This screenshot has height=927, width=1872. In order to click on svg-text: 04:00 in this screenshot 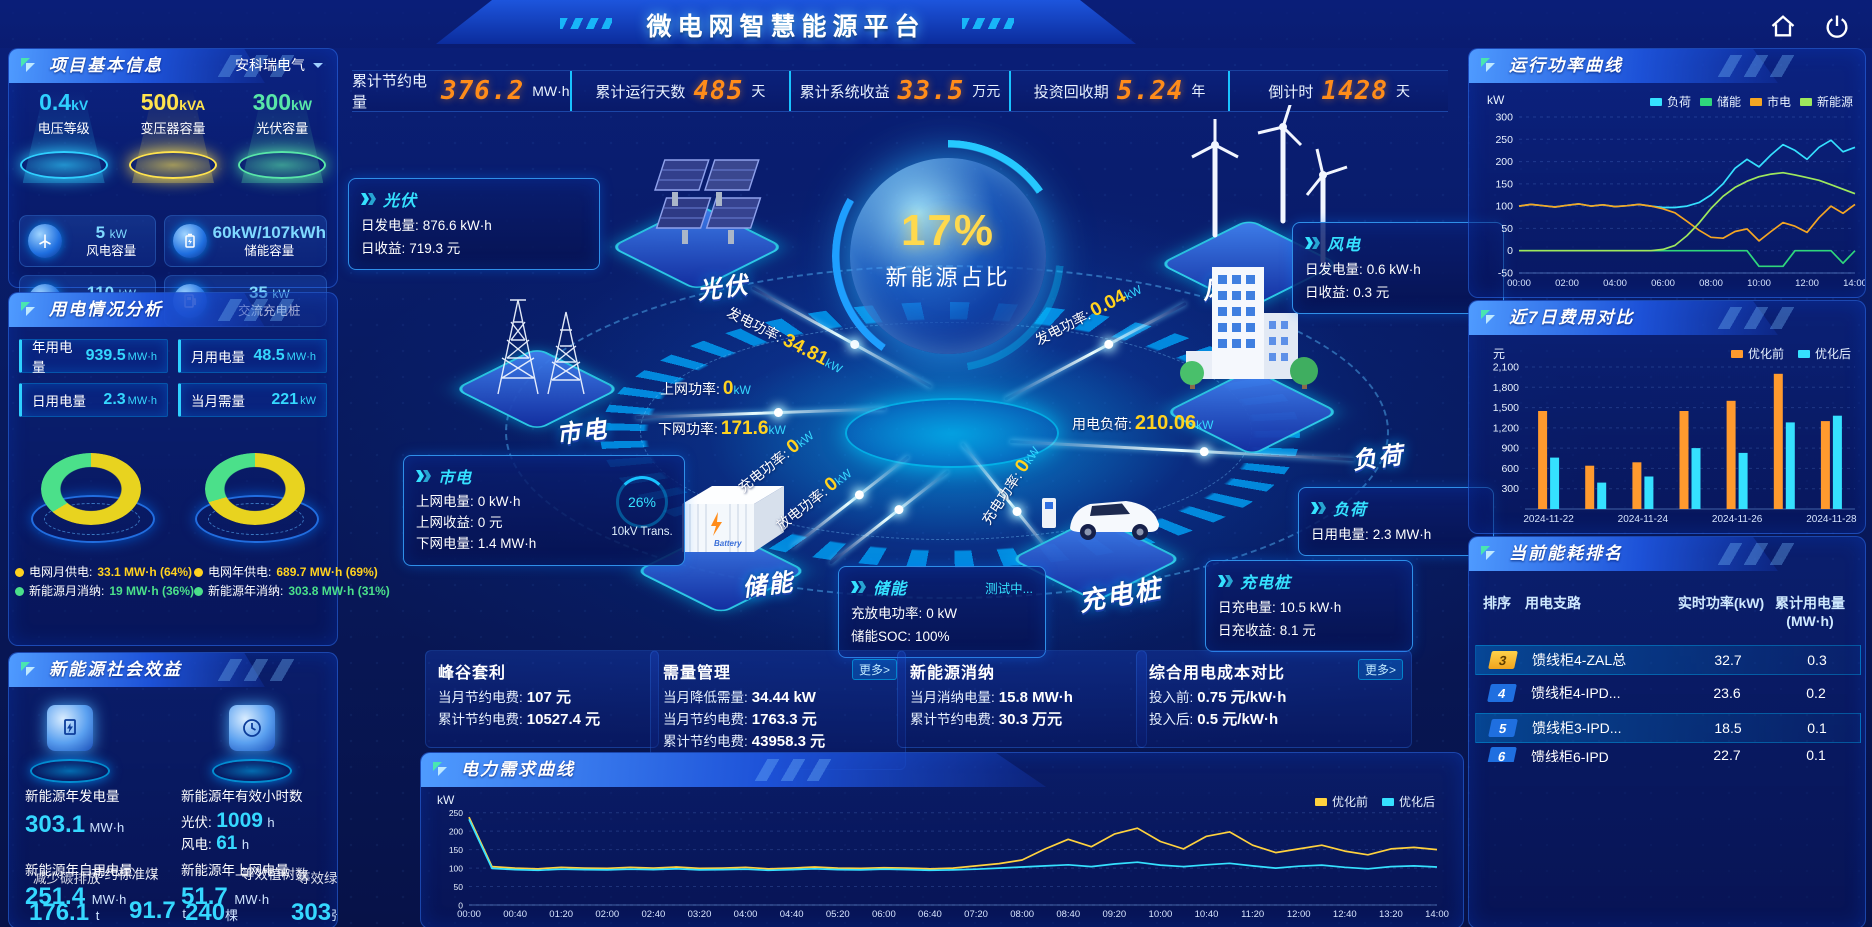, I will do `click(746, 914)`.